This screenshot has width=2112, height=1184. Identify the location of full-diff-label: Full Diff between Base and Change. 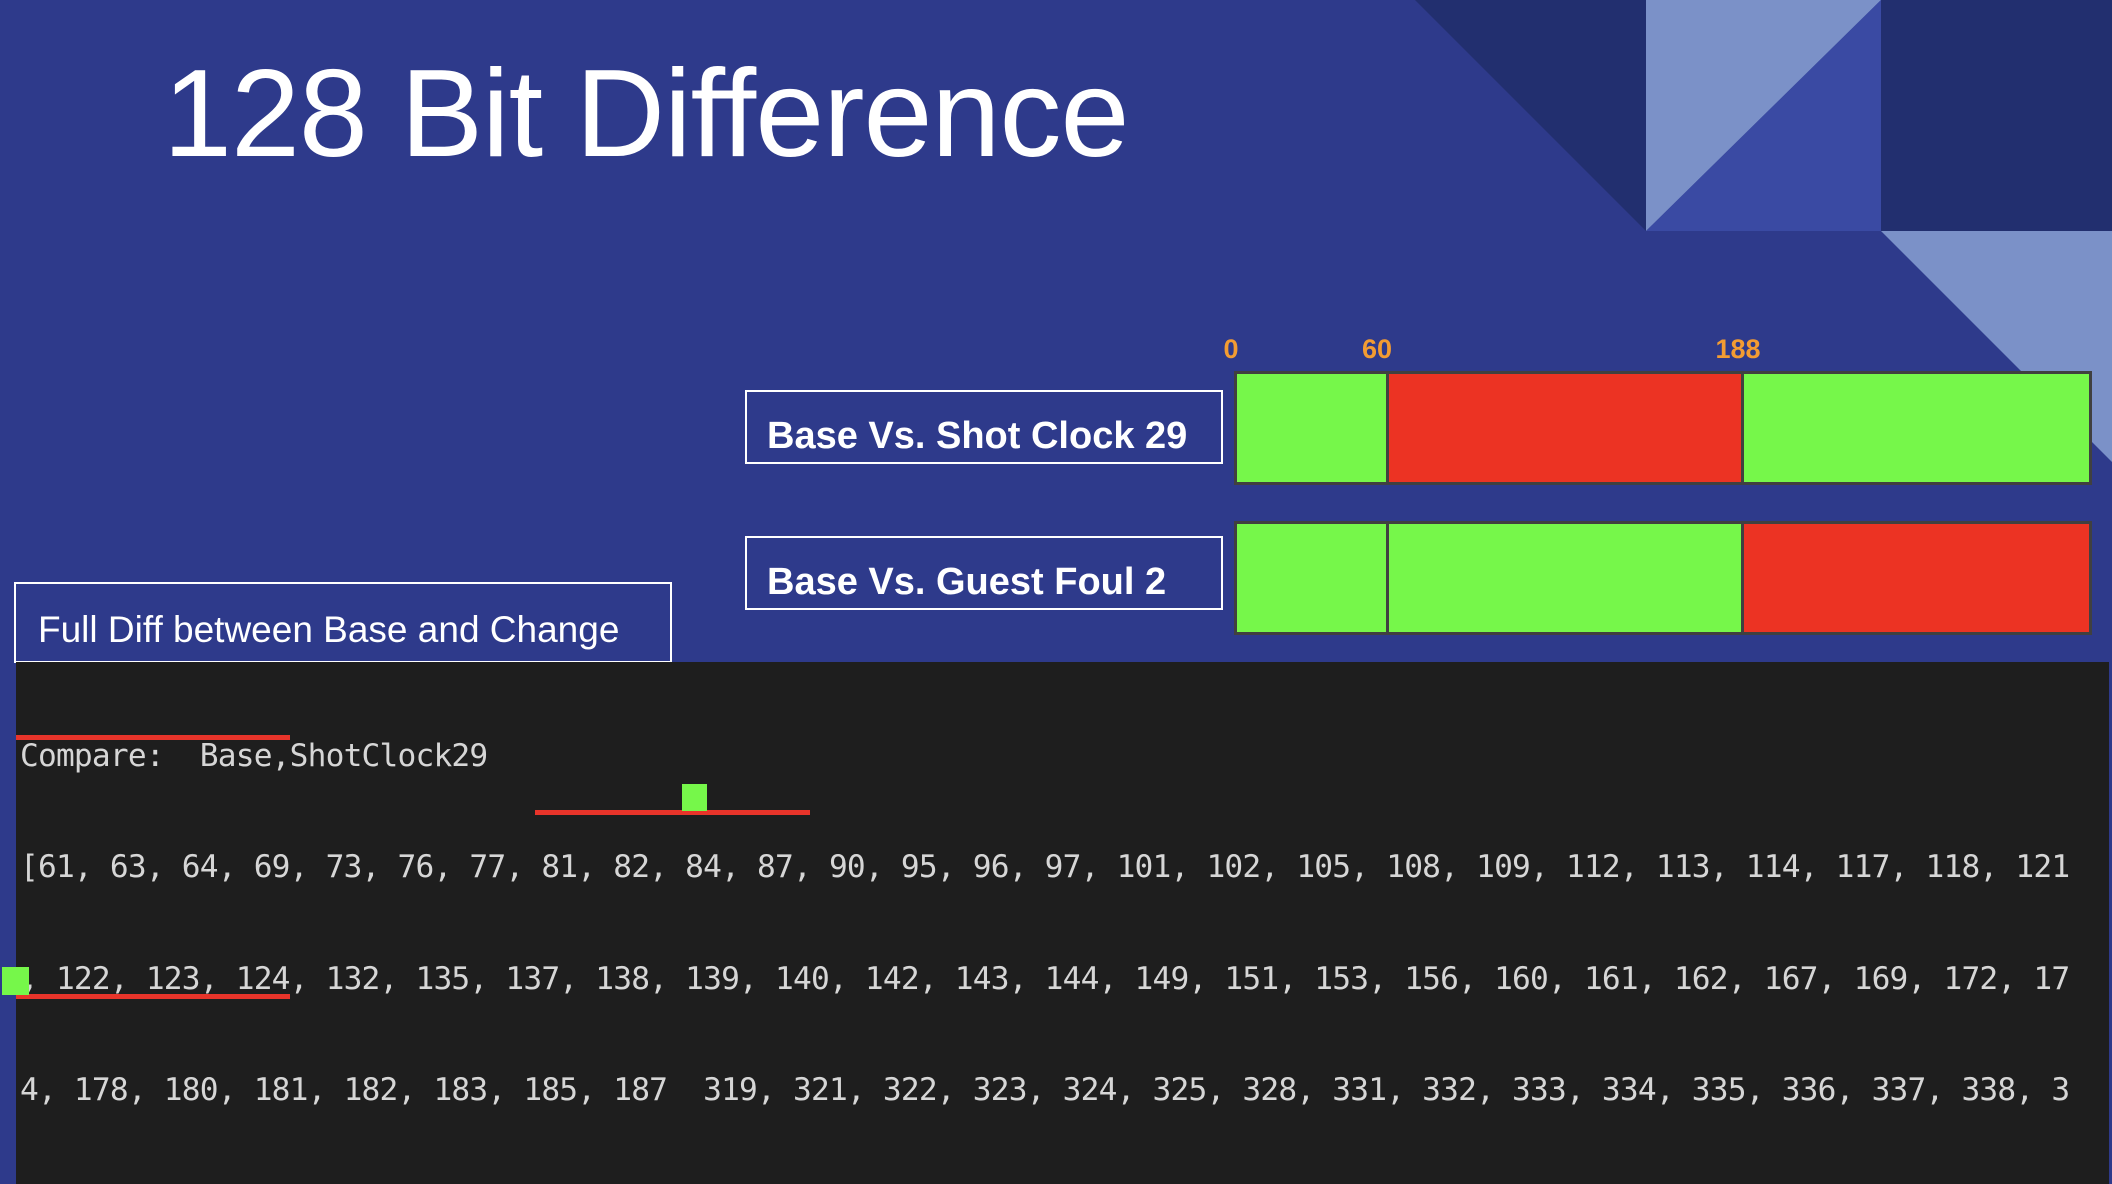
(343, 622).